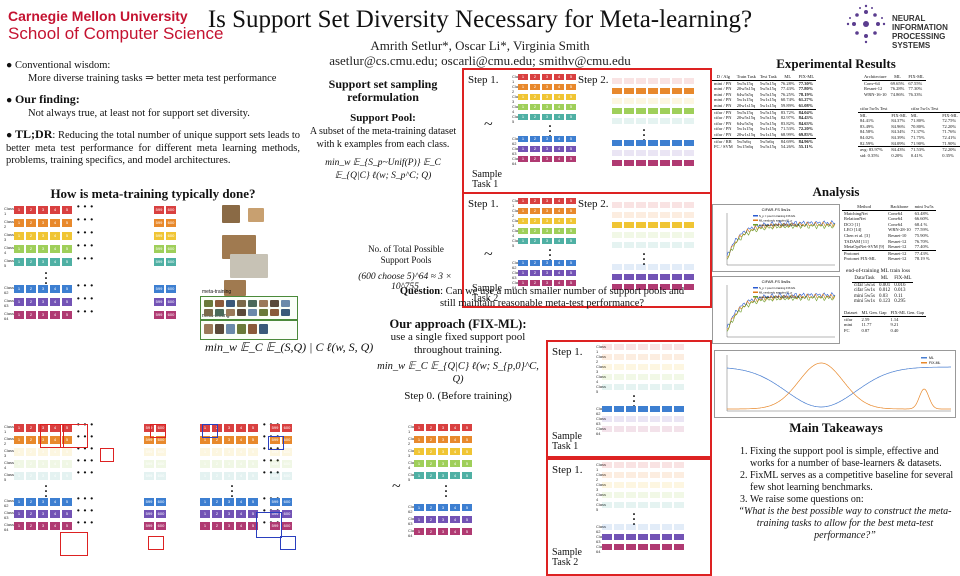  What do you see at coordinates (9, 465) in the screenshot?
I see `class-row-label: Class 4` at bounding box center [9, 465].